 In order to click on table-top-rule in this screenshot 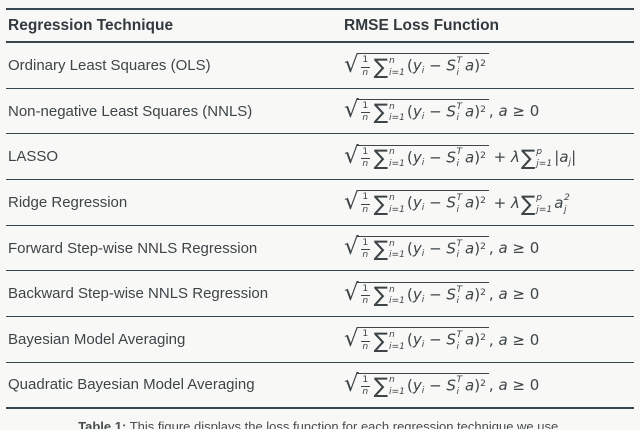, I will do `click(320, 9)`.